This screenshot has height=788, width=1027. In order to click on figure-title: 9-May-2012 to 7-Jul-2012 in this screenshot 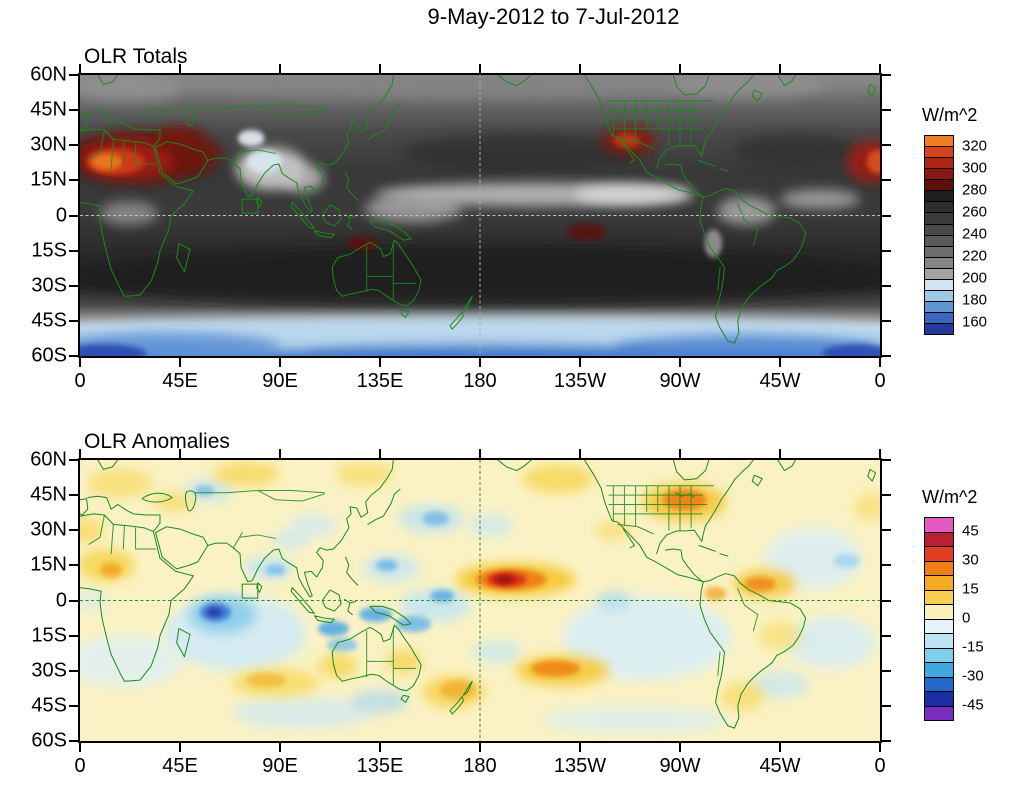, I will do `click(553, 16)`.